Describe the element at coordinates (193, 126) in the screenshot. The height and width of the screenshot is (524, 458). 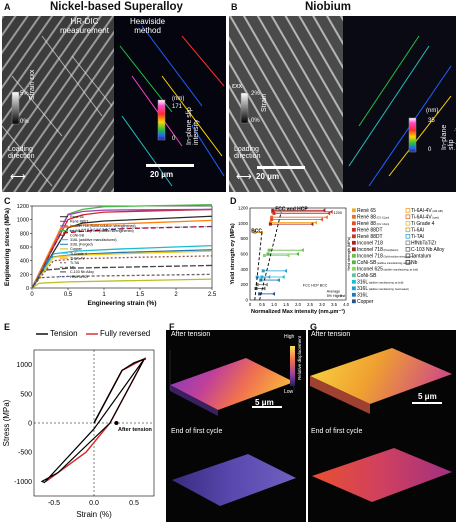
I see `panel-a-slip-title: In-plane slip intensity` at that location.